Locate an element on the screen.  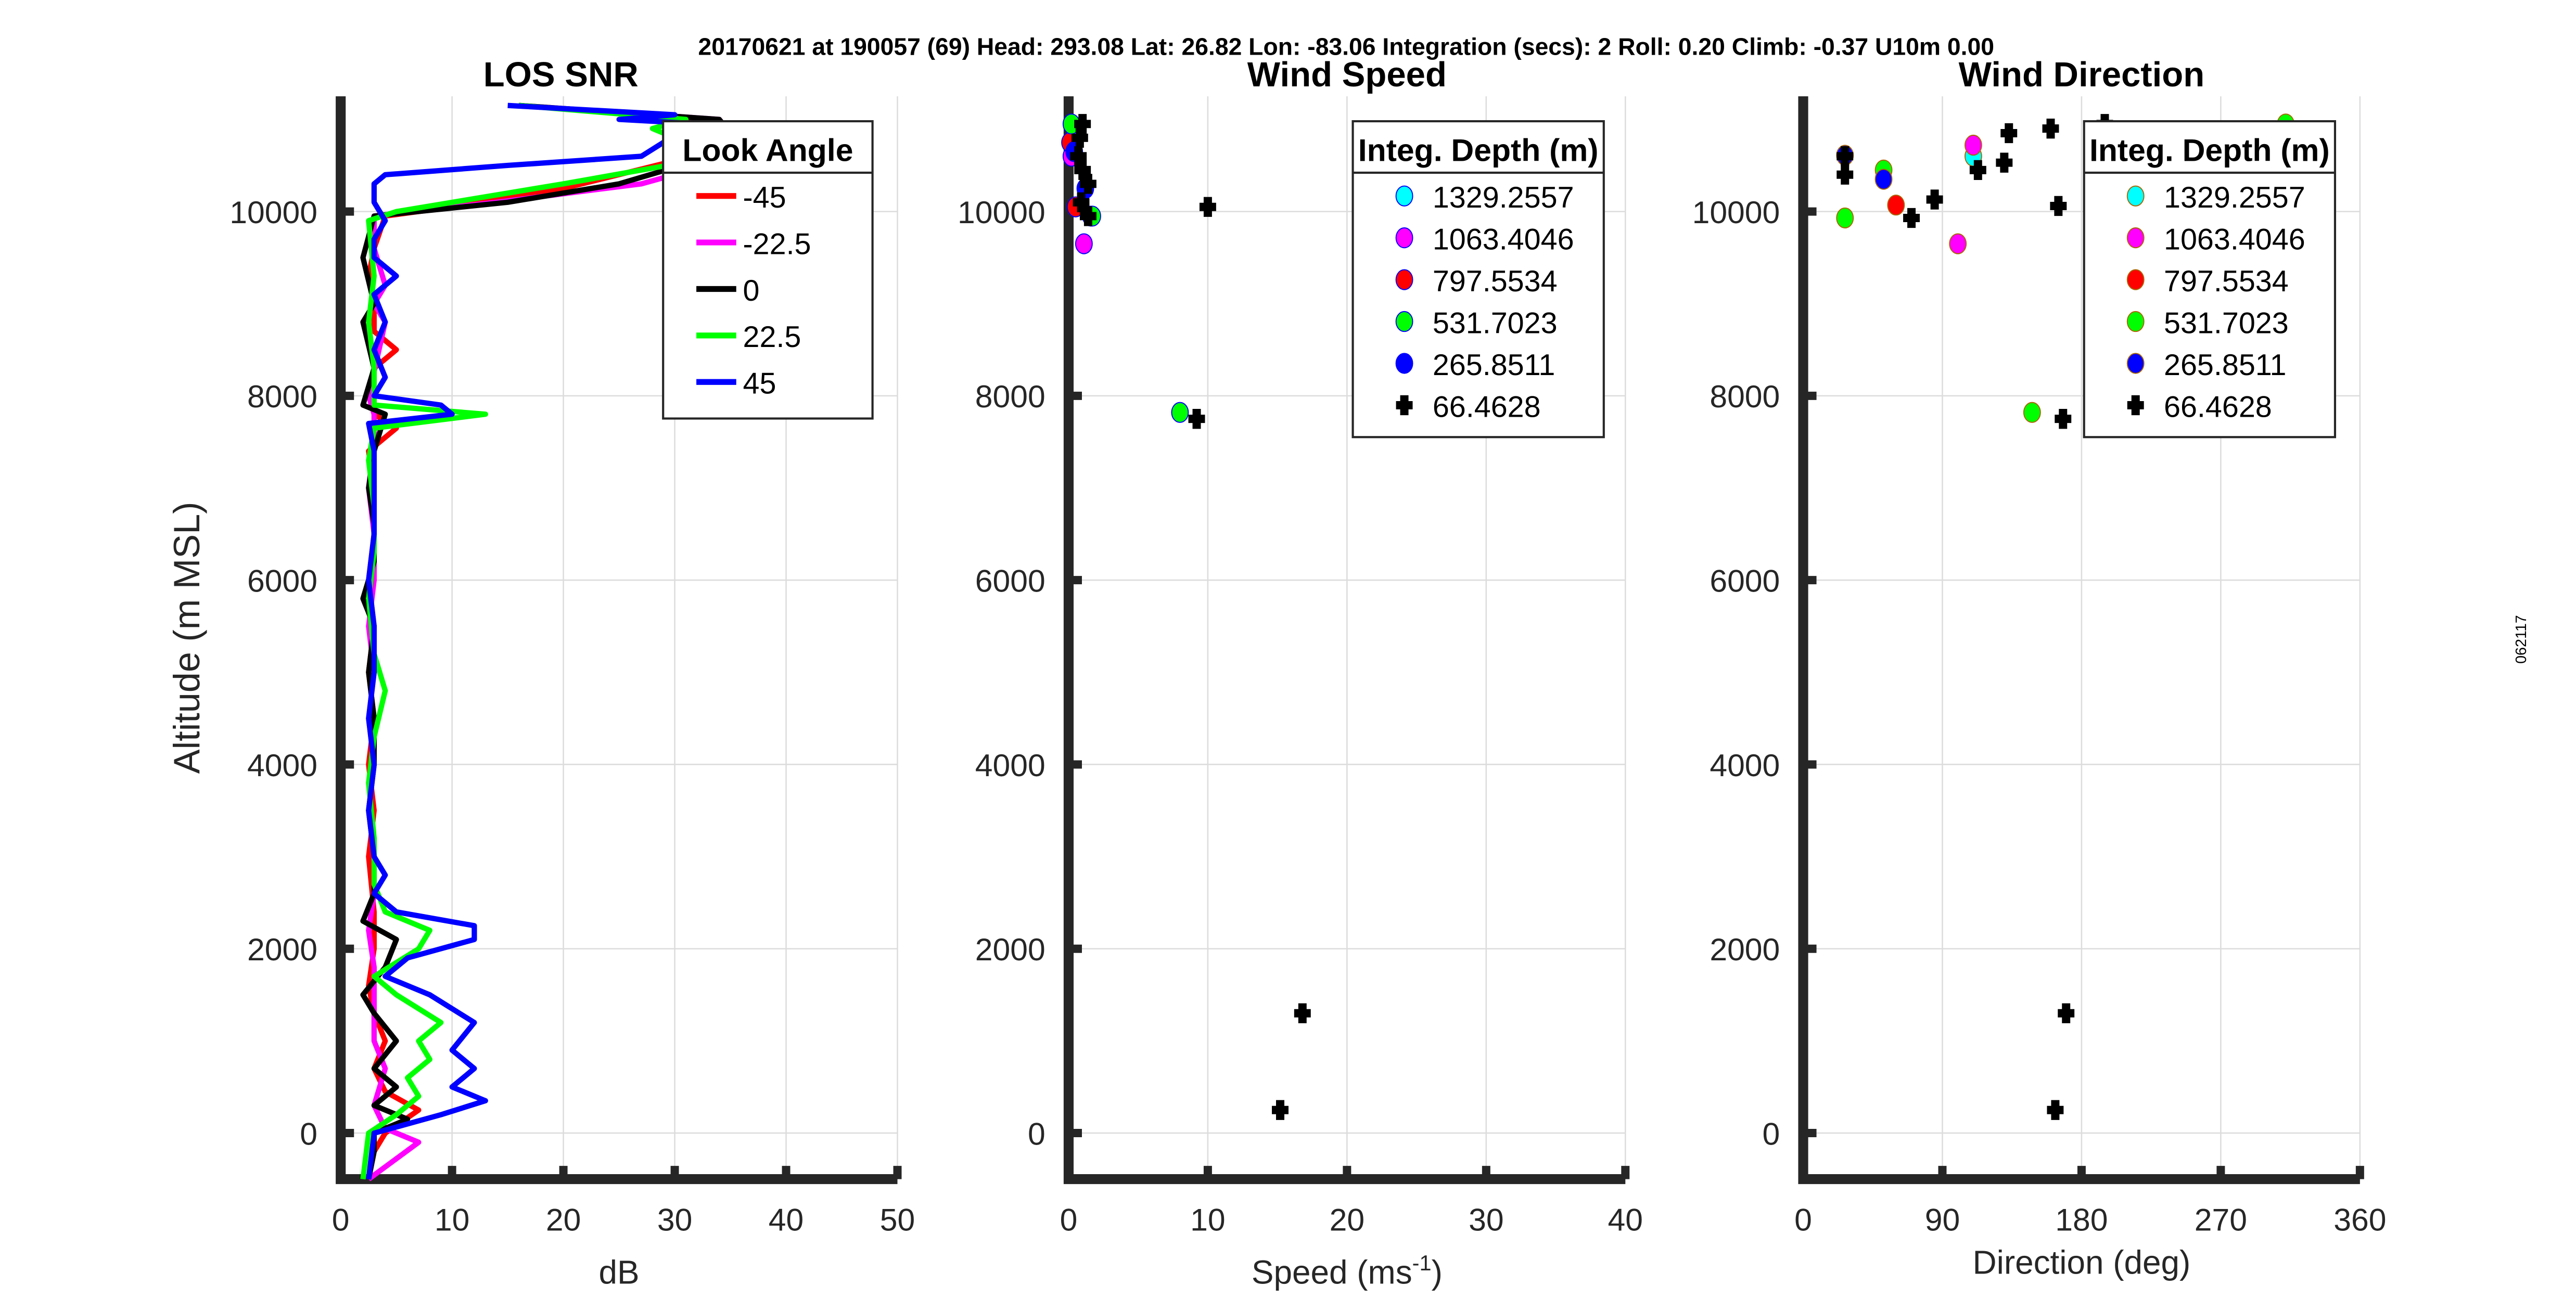
x-tick-label: 360 is located at coordinates (2359, 1220).